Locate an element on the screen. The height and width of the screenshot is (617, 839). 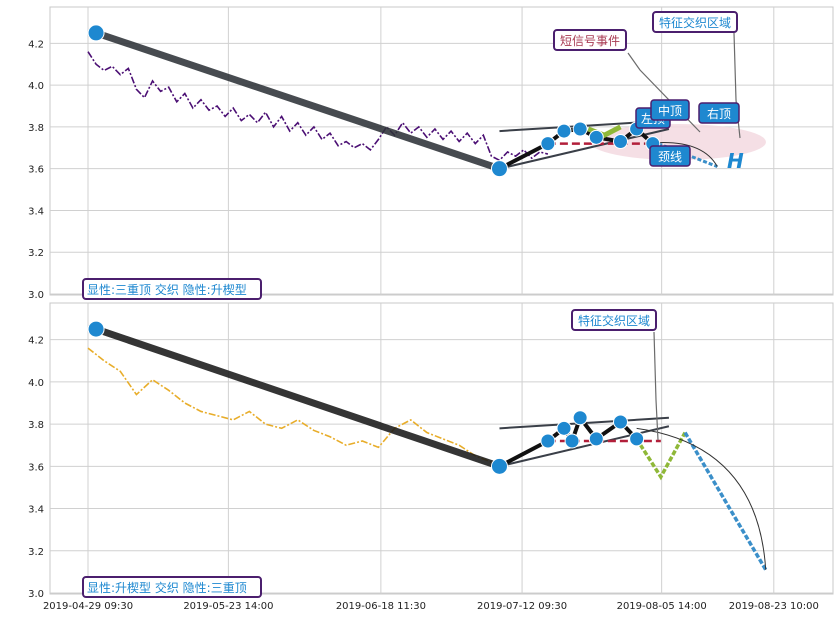
projection-arc is located at coordinates (701, 498).